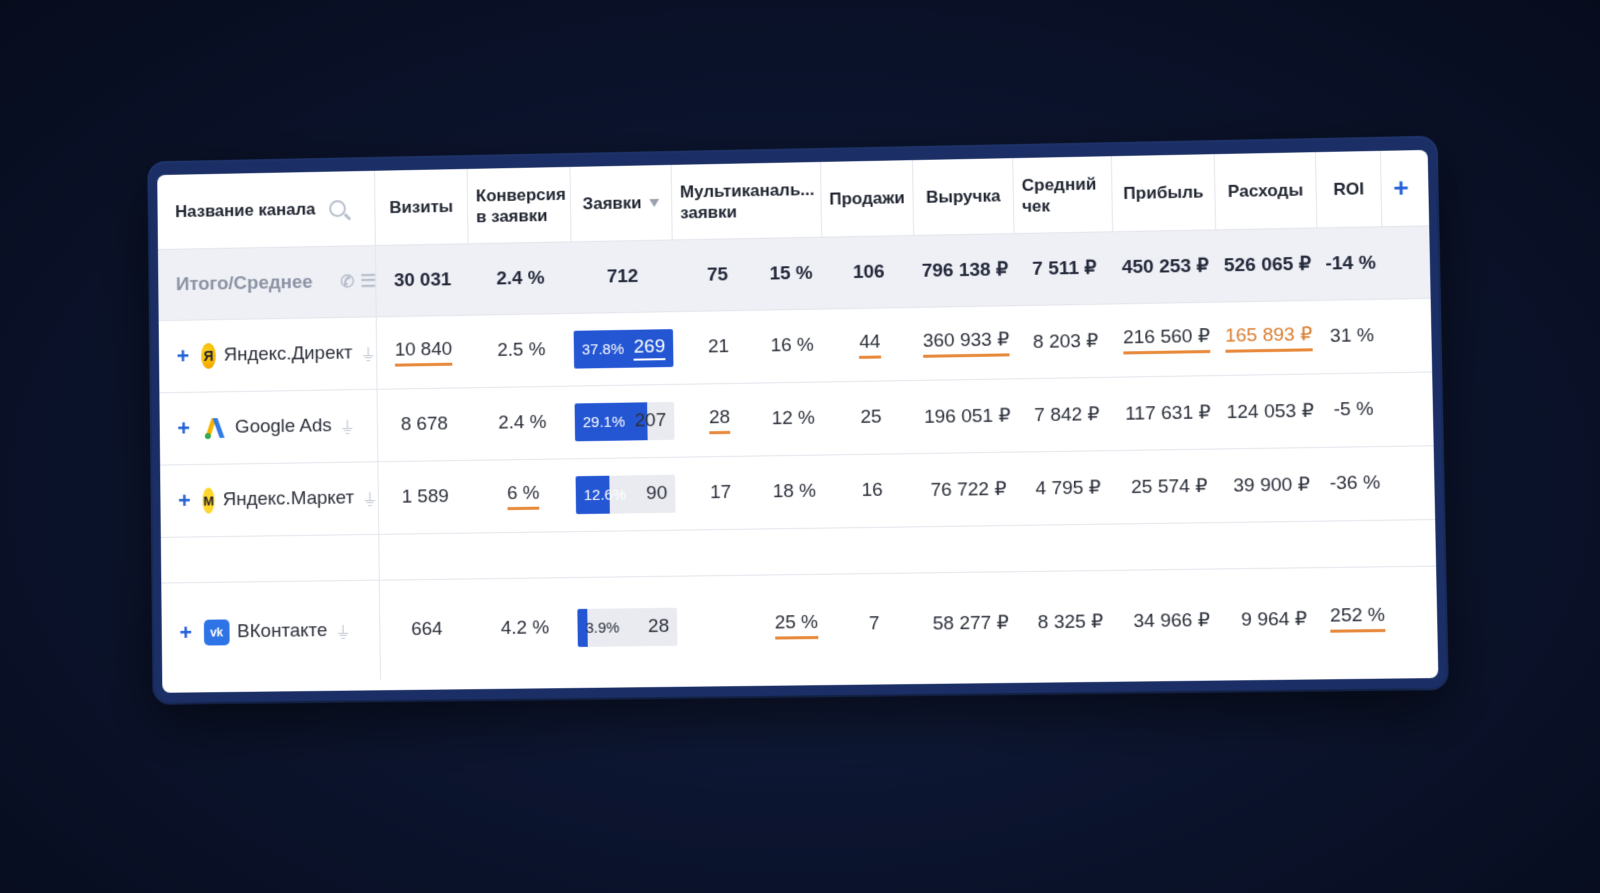  Describe the element at coordinates (1169, 486) in the screenshot. I see `profit-cell: 25 574 ₽` at that location.